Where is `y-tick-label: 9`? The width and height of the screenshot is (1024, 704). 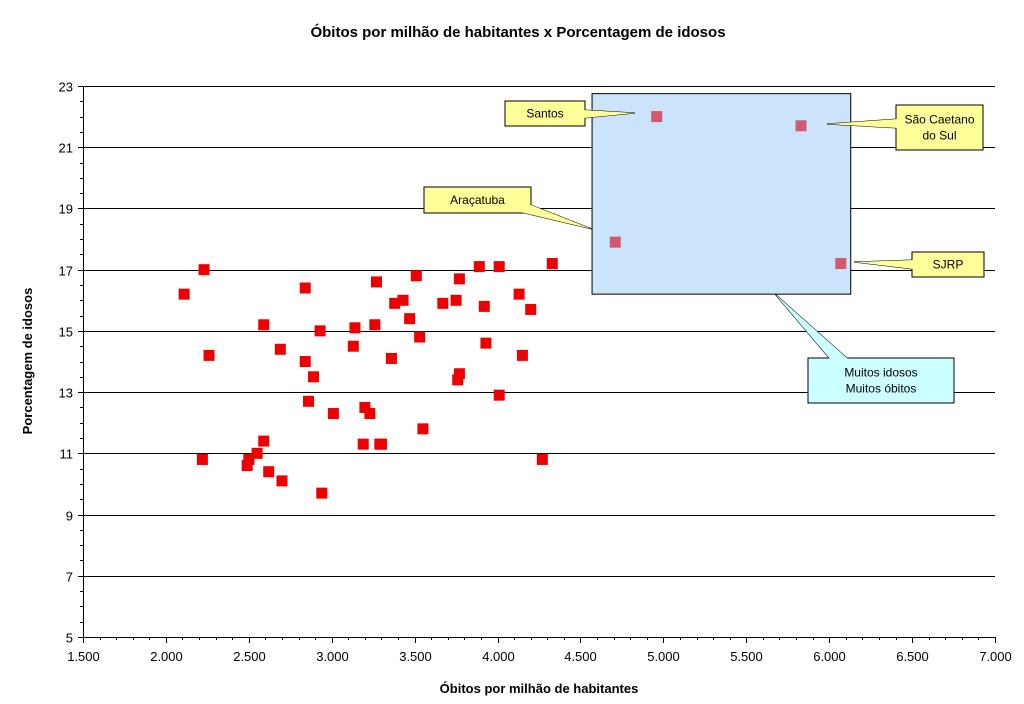 y-tick-label: 9 is located at coordinates (69, 516).